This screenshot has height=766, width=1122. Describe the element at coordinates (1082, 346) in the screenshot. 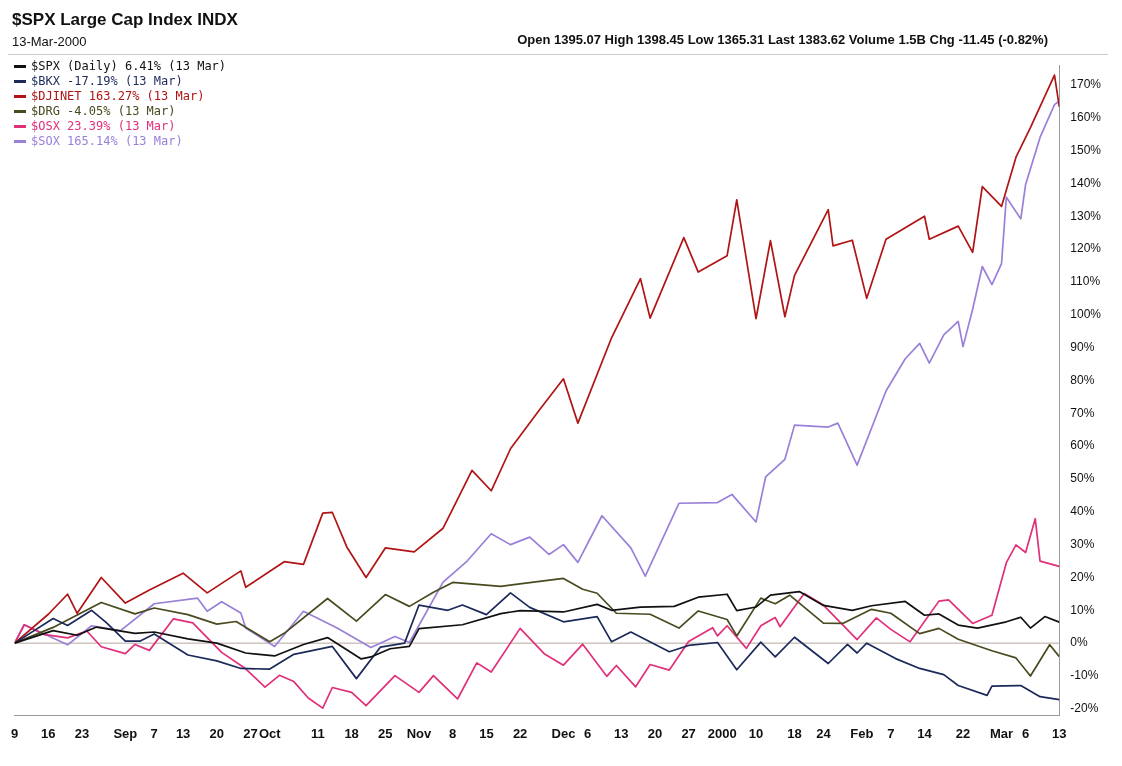

I see `y-tick-label: 90%` at that location.